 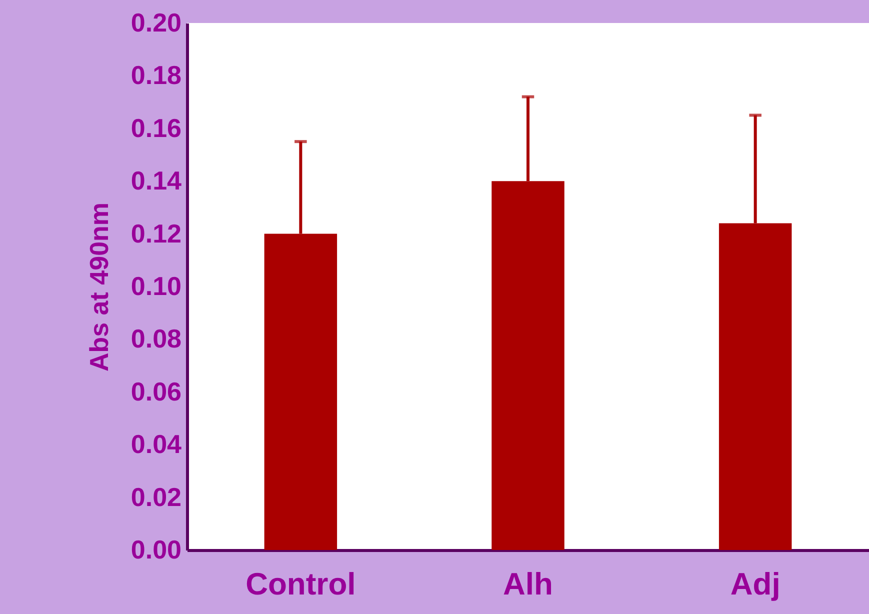 What do you see at coordinates (156, 497) in the screenshot?
I see `y-tick-label: 0.02` at bounding box center [156, 497].